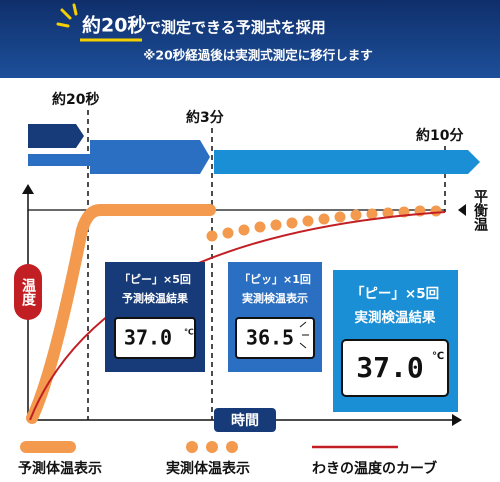 Image resolution: width=500 pixels, height=482 pixels. What do you see at coordinates (275, 279) in the screenshot?
I see `box-line1: 「ピッ」×1回` at bounding box center [275, 279].